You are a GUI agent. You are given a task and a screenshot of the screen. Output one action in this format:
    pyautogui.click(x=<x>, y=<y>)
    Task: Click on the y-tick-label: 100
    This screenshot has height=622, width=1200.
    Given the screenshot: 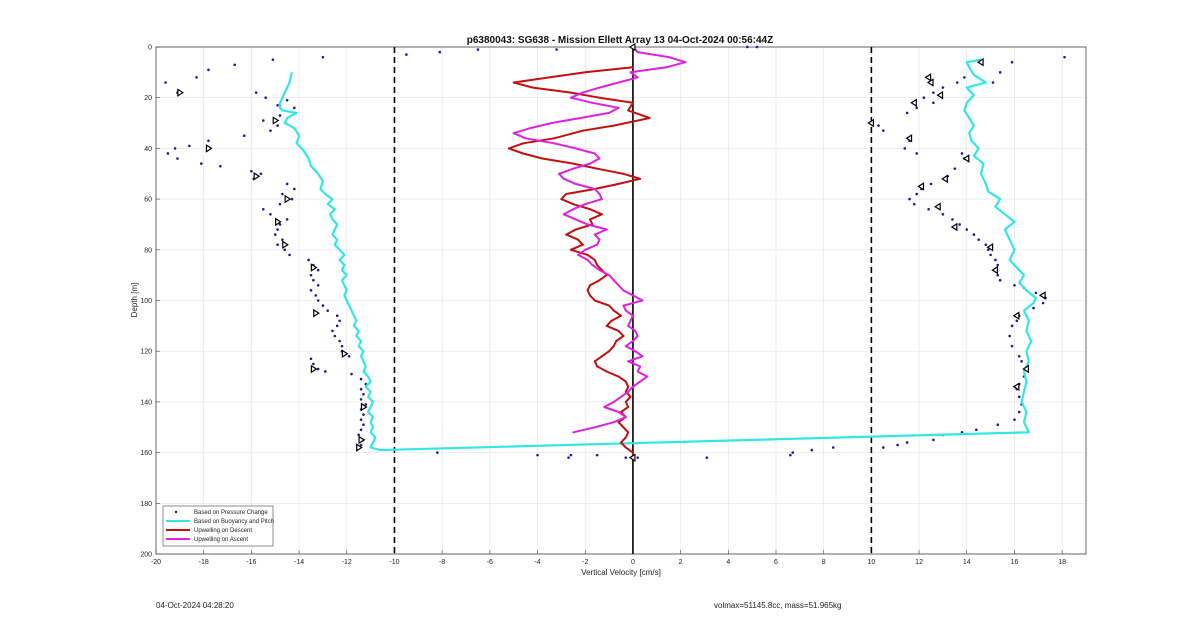 What is the action you would take?
    pyautogui.click(x=146, y=301)
    